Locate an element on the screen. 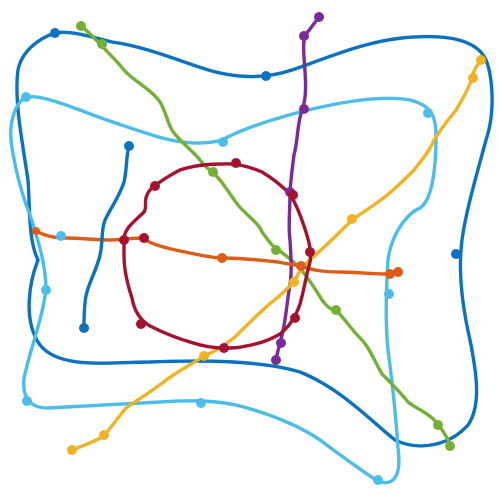 This screenshot has height=500, width=500. station-blue-spur is located at coordinates (129, 146).